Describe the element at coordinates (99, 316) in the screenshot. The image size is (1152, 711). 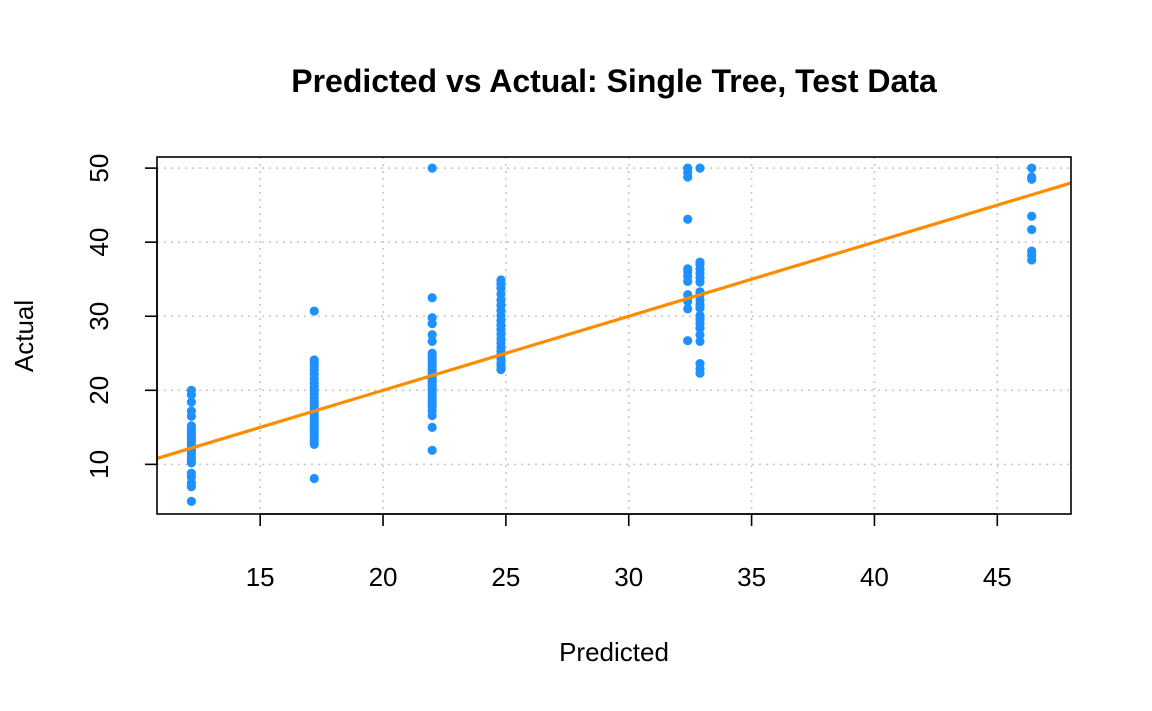
I see `y-tick-label: 30` at that location.